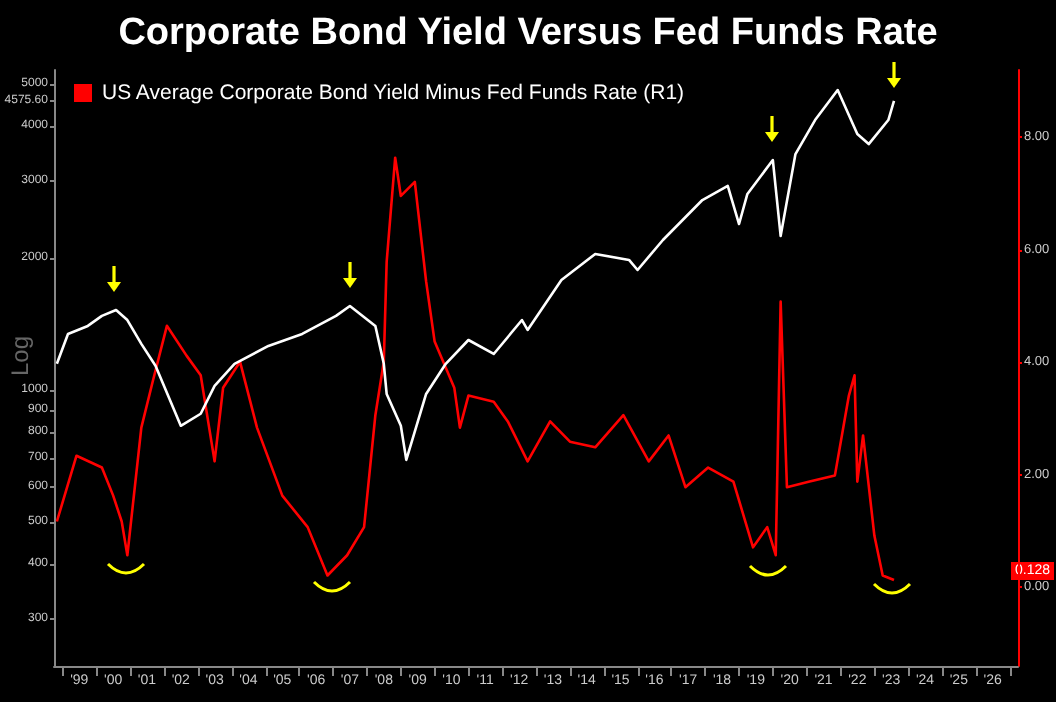  What do you see at coordinates (20, 355) in the screenshot?
I see `y-axis-title: Log` at bounding box center [20, 355].